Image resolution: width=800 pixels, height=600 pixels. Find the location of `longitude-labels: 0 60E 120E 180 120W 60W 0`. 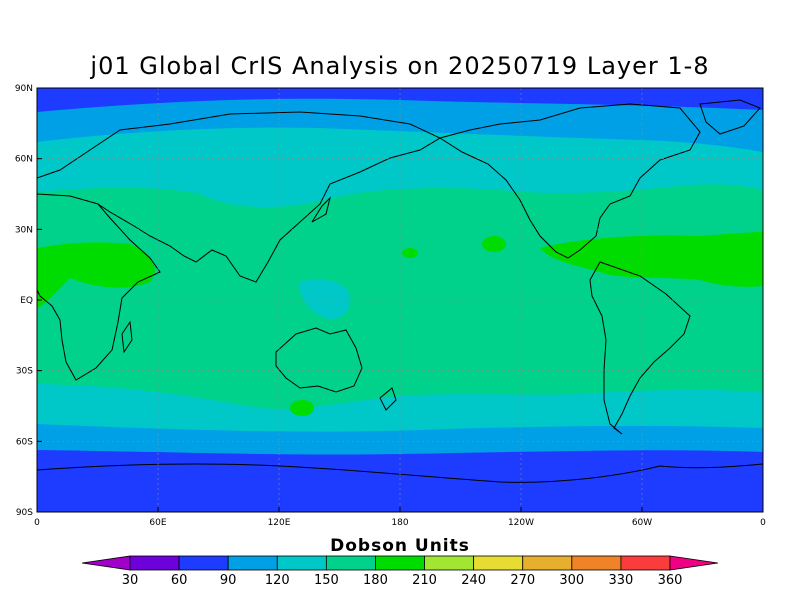

longitude-labels: 0 60E 120E 180 120W 60W 0 is located at coordinates (400, 517).